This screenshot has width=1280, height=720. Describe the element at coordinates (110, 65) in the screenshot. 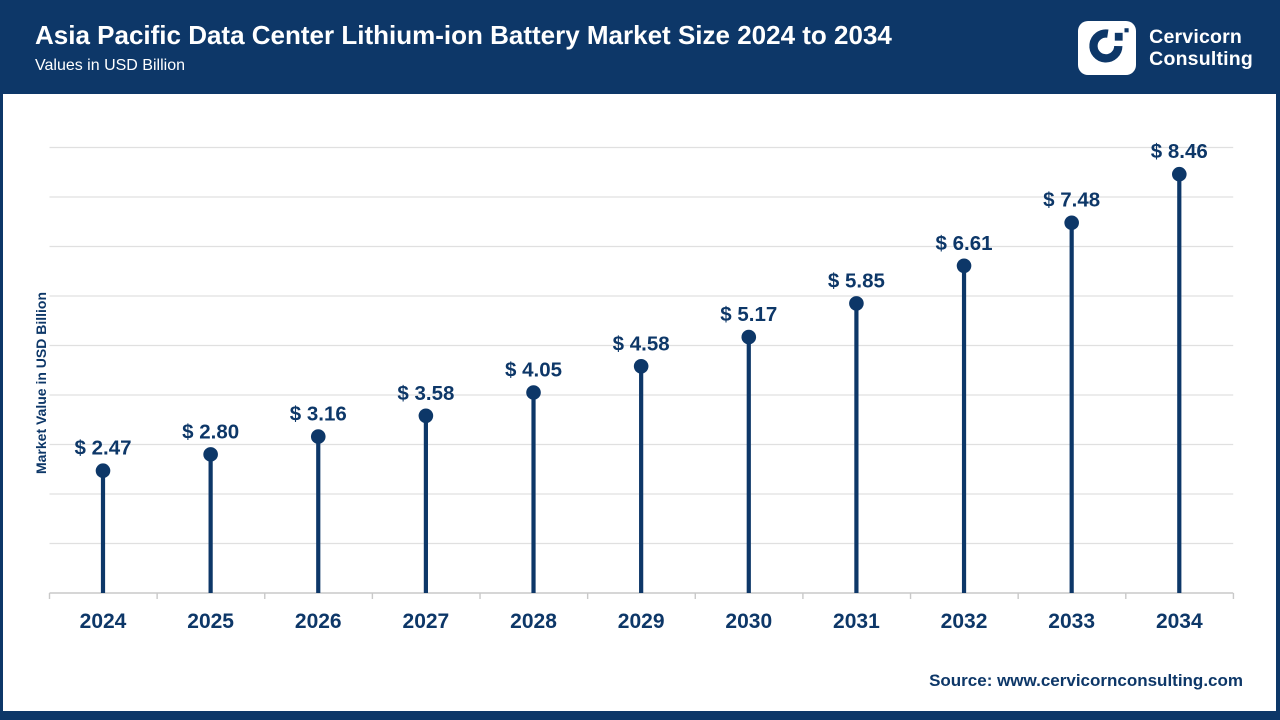

I see `page-subtitle: Values in USD Billion` at that location.